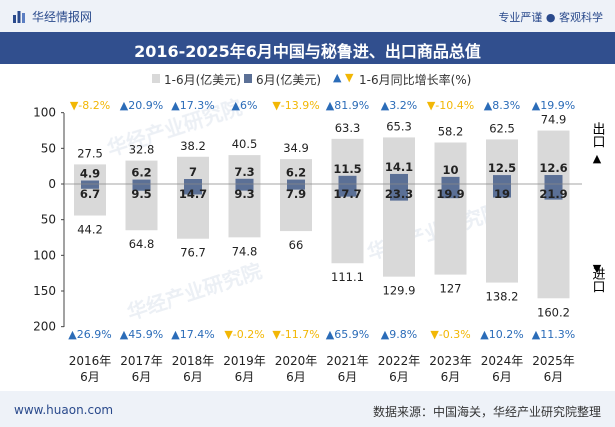 The height and width of the screenshot is (427, 615). What do you see at coordinates (450, 194) in the screenshot?
I see `import-june-value-label: 19.9` at bounding box center [450, 194].